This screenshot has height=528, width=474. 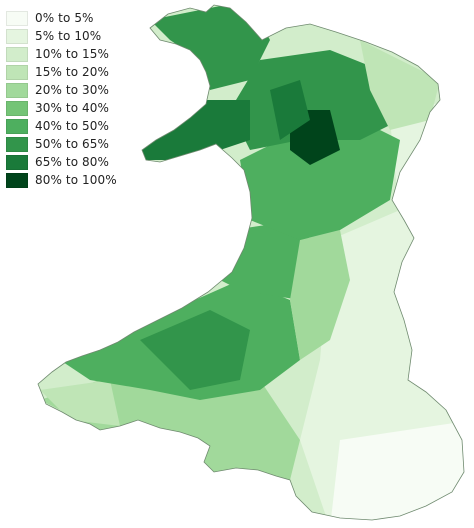 I want to click on legend-item: 20% to 30%, so click(x=61, y=90).